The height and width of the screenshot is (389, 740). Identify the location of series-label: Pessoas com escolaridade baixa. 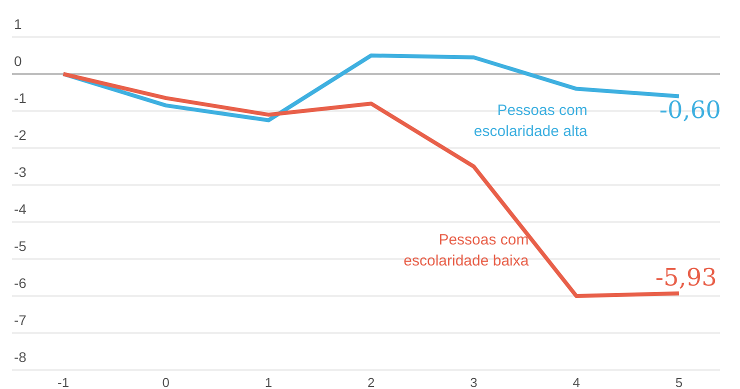
(467, 251).